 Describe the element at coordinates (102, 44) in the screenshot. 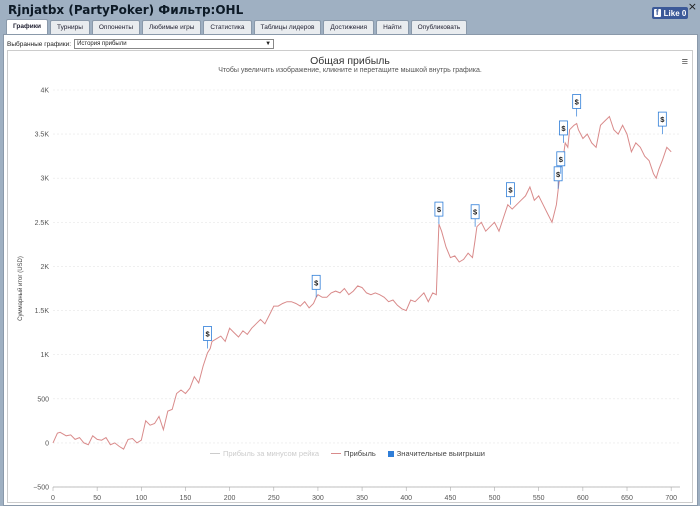

I see `graph-select-value: История прибыли` at that location.